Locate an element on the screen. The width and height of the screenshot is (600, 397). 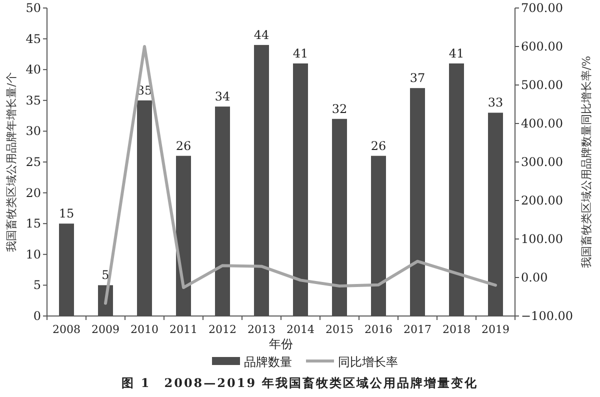
y2-tick-label: 200.00 is located at coordinates (542, 201).